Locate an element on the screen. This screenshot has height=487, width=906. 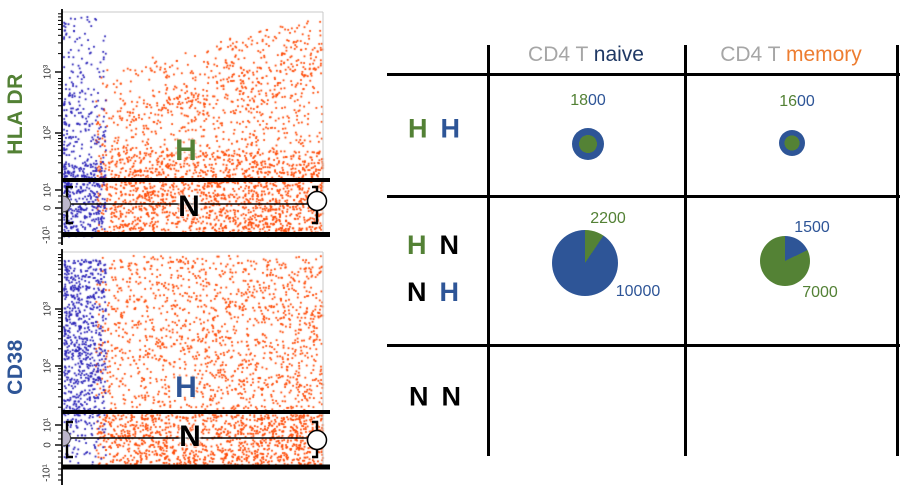
value-hh-memory: 1600 is located at coordinates (797, 102).